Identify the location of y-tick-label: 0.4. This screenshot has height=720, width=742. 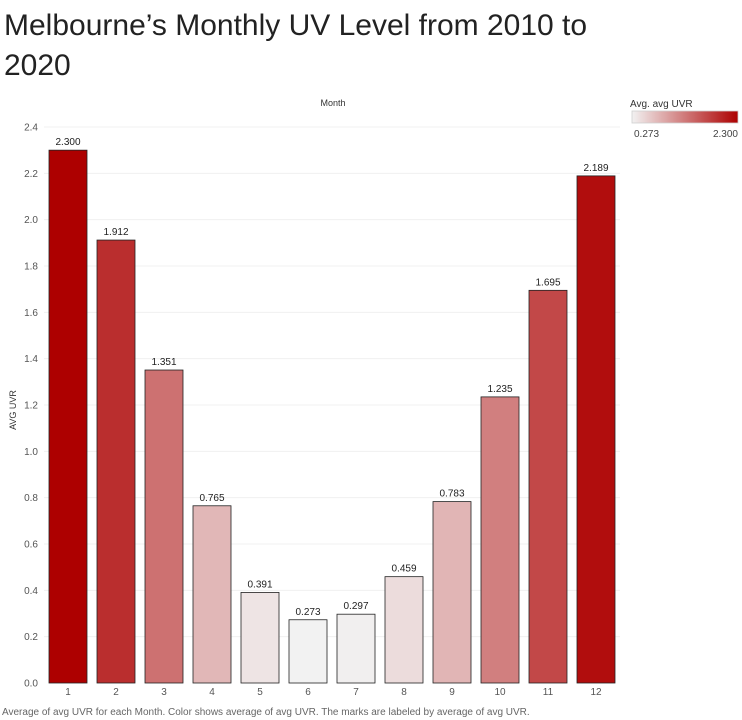
(31, 591).